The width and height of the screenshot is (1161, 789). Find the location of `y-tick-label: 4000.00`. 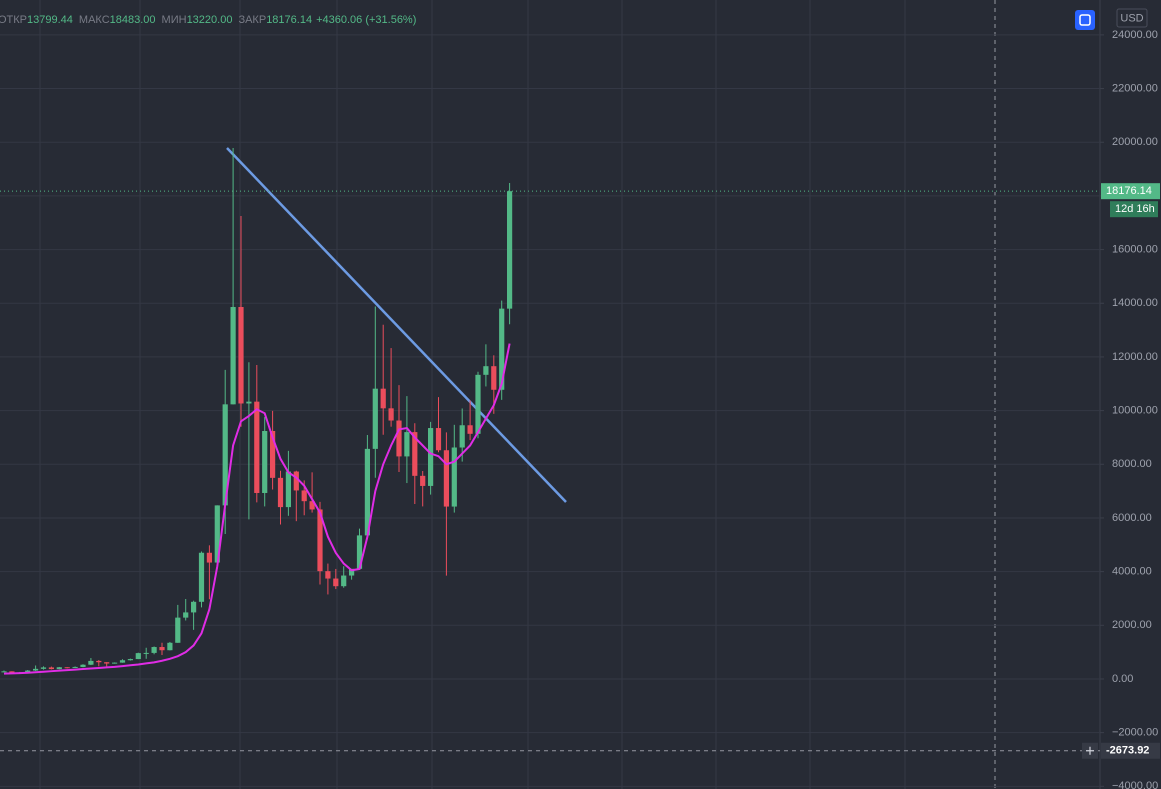

y-tick-label: 4000.00 is located at coordinates (1132, 572).